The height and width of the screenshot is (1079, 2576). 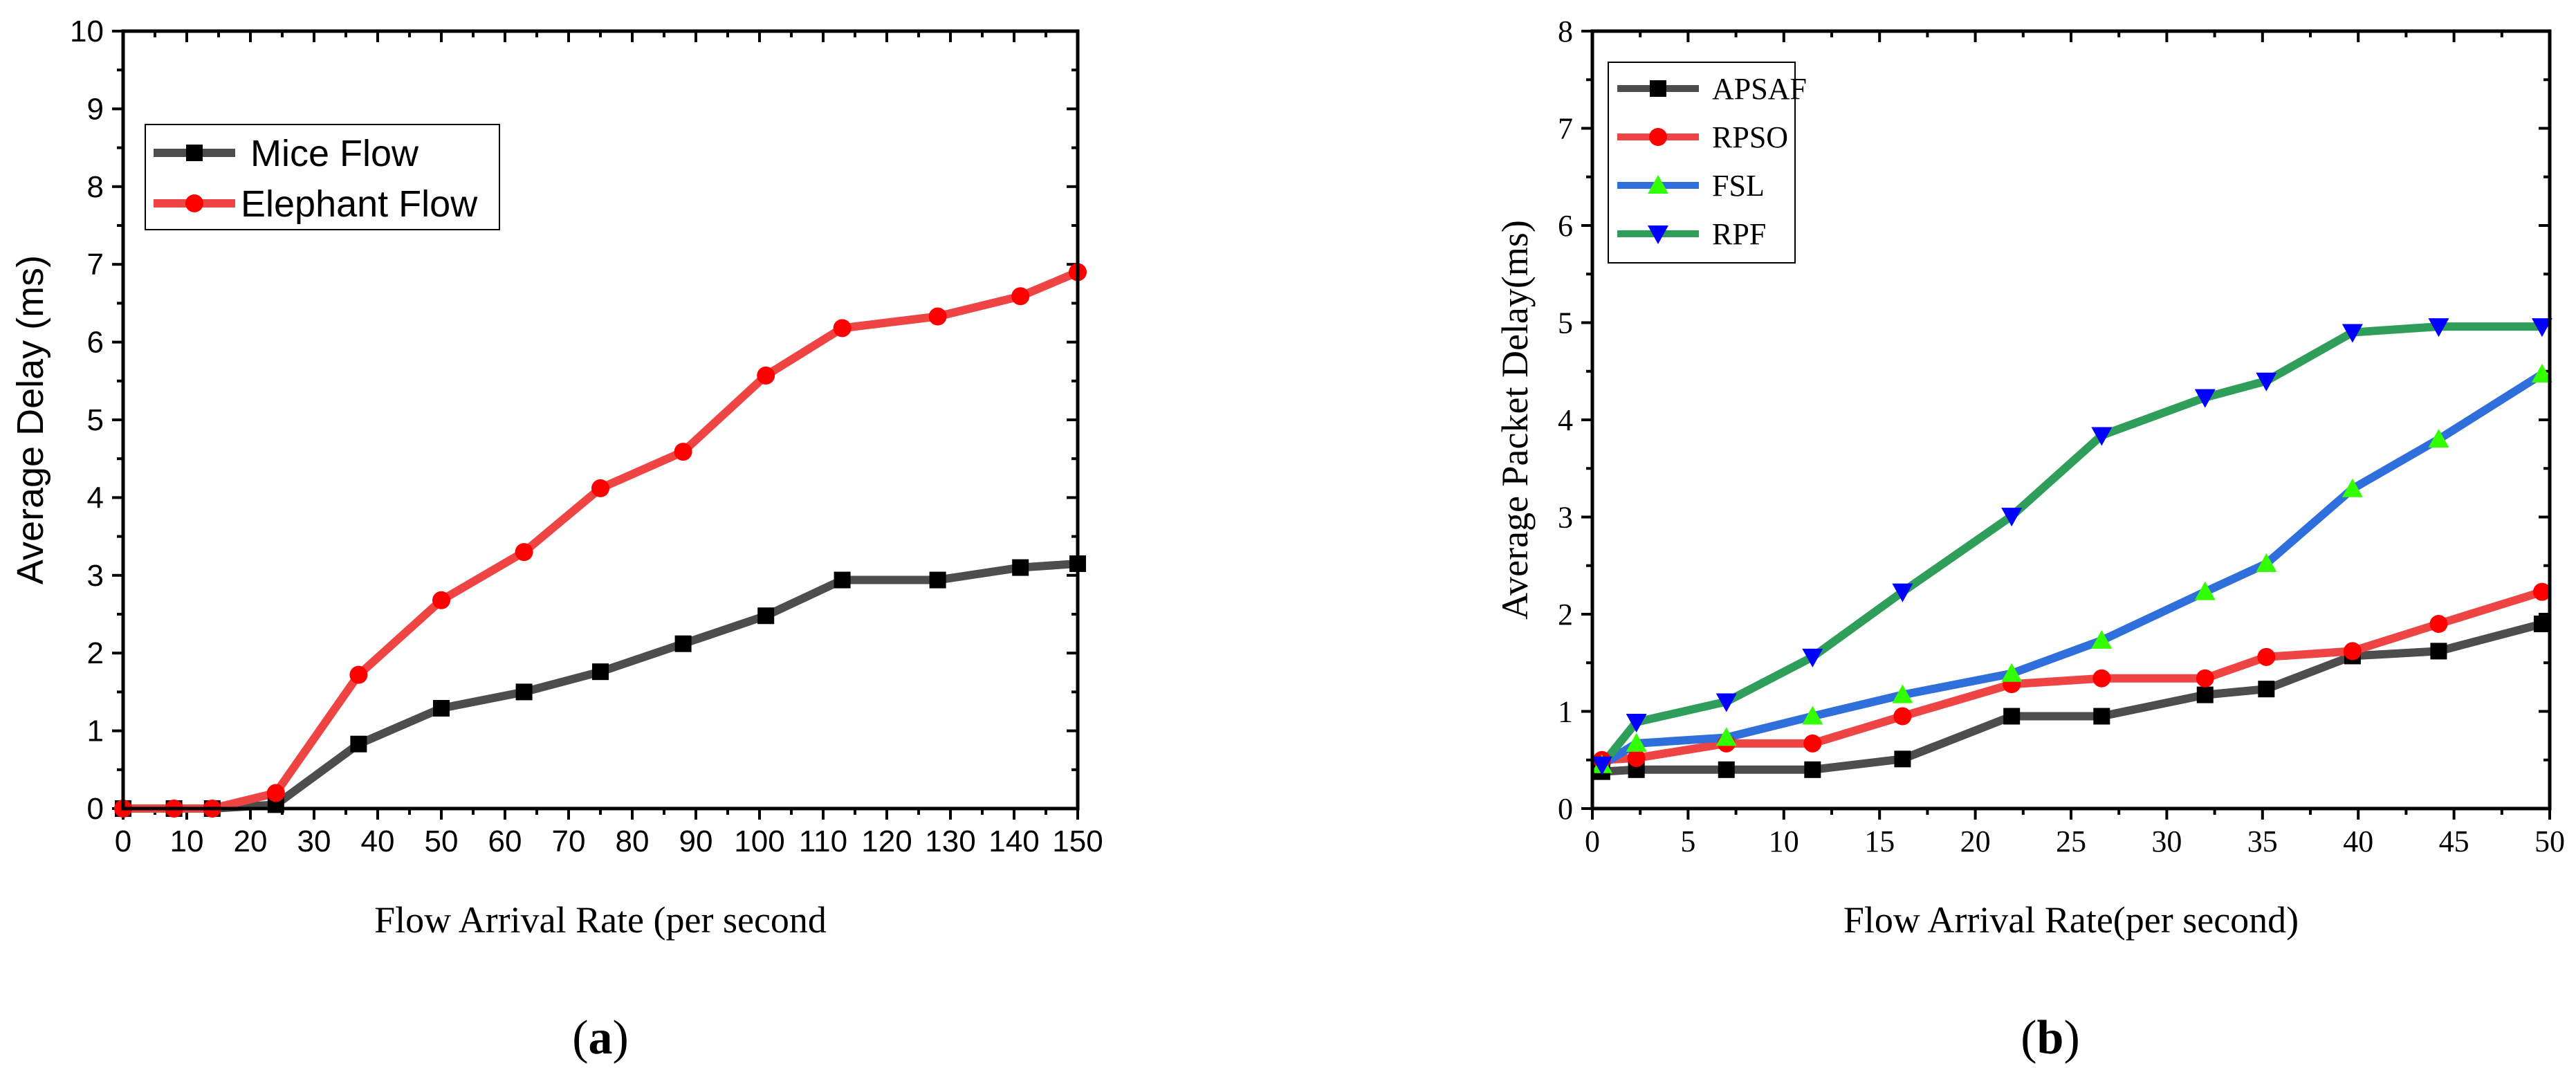 I want to click on x-tick-label: 70, so click(x=569, y=841).